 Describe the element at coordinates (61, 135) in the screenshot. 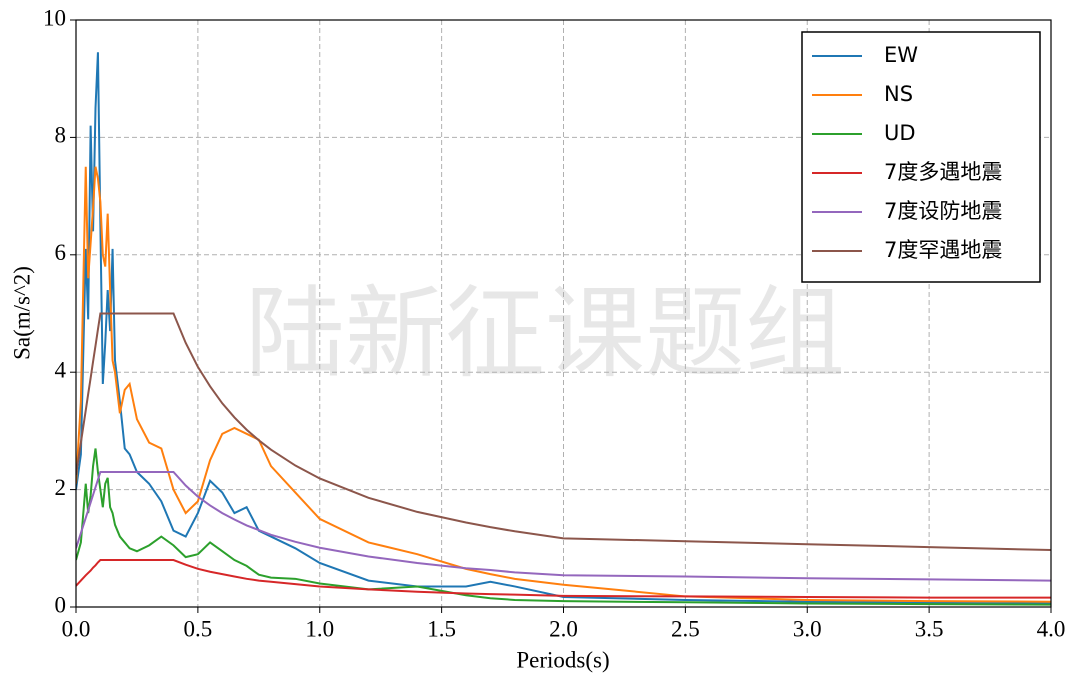

I see `y-tick-label: 8` at that location.